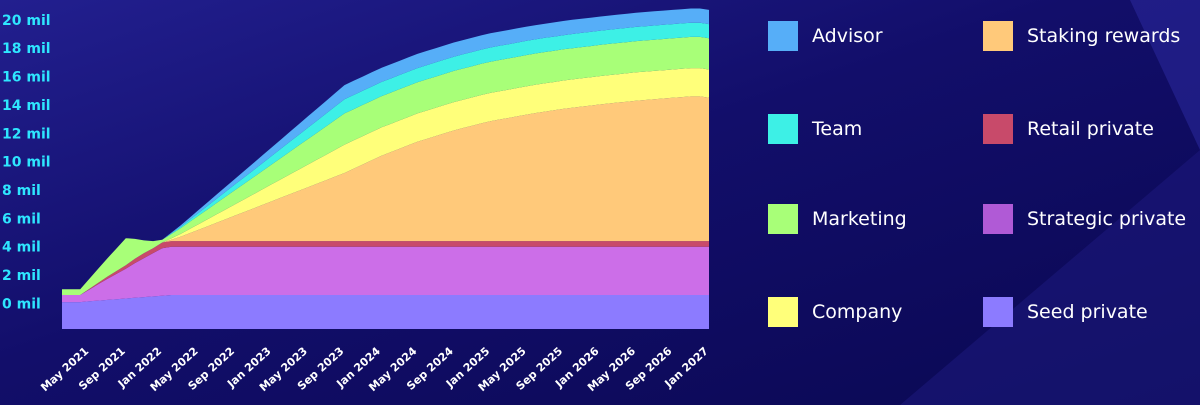  What do you see at coordinates (21, 276) in the screenshot?
I see `y-tick-label: 2 mil` at bounding box center [21, 276].